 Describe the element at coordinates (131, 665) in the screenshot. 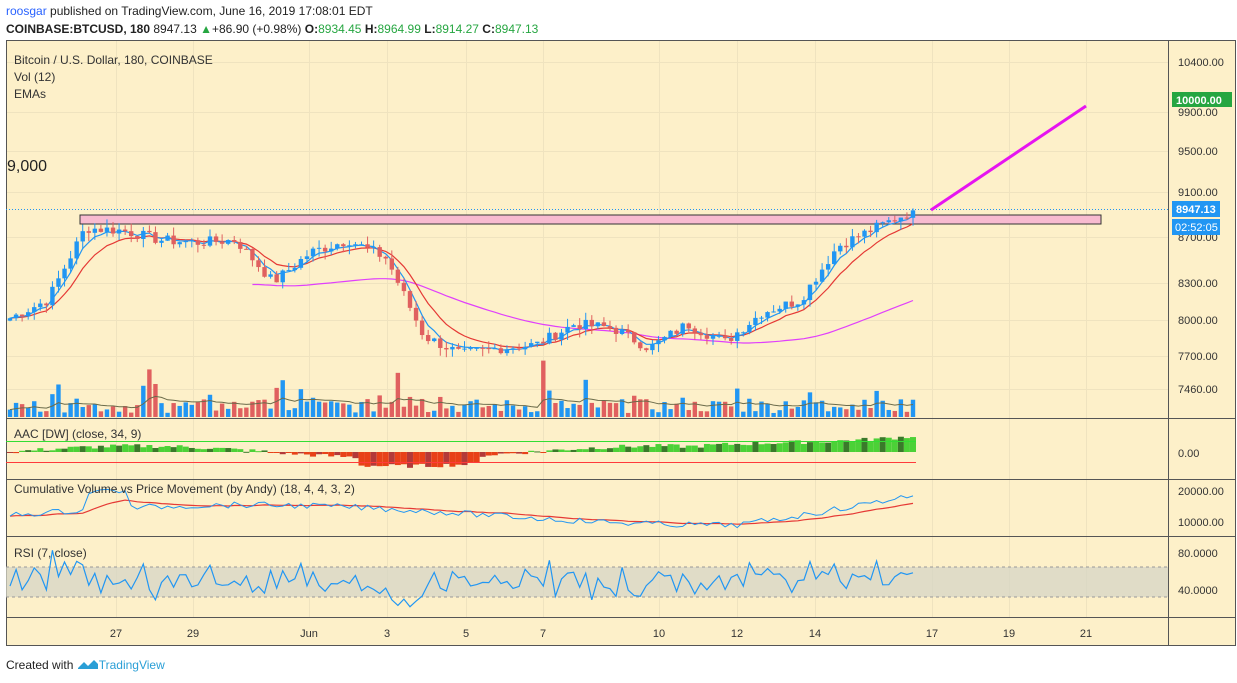

I see `footer-brand: TradingView` at that location.